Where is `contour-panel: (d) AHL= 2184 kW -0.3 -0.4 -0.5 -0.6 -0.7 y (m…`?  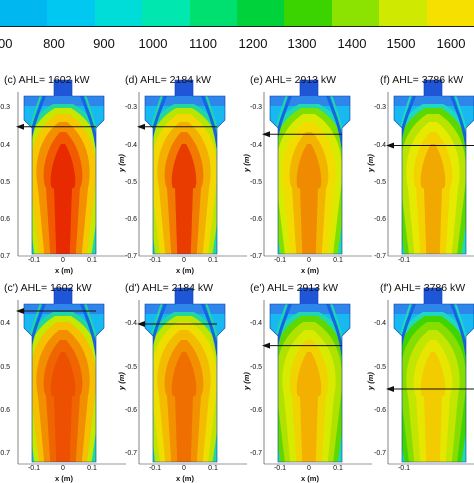
contour-panel: (d) AHL= 2184 kW -0.3 -0.4 -0.5 -0.6 -0.7 y (m… is located at coordinates (182, 174).